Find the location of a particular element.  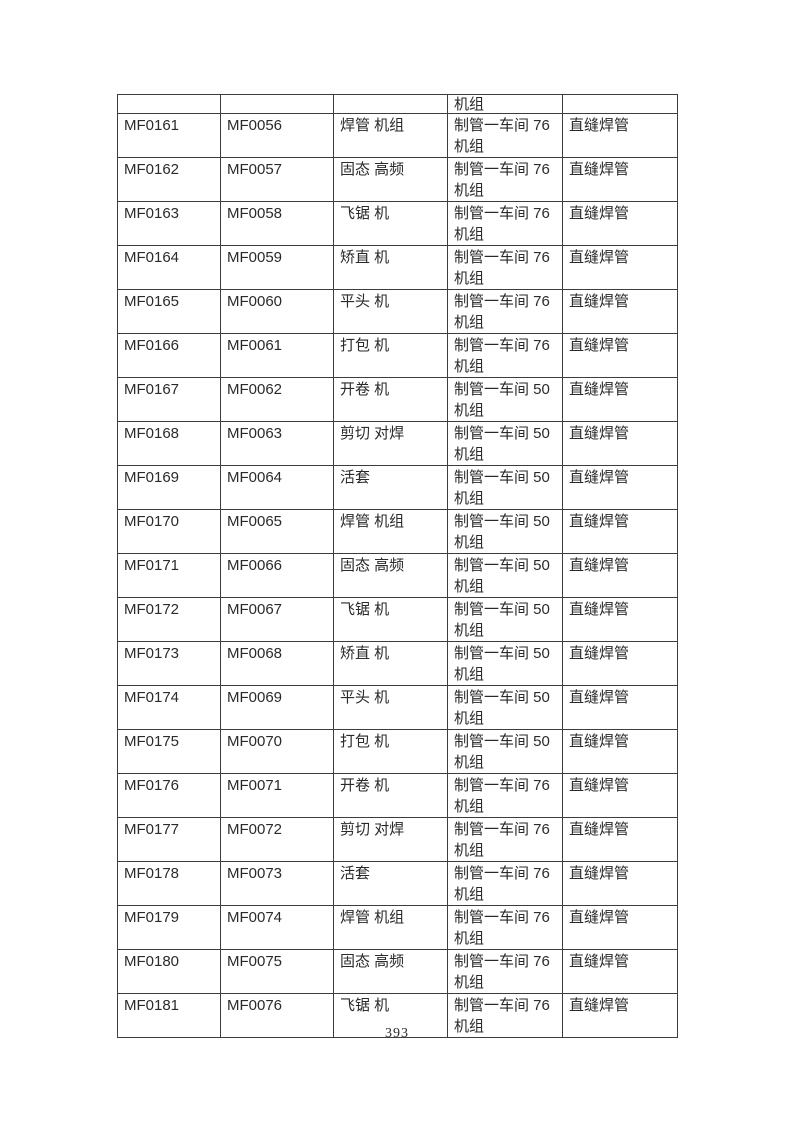

cell-location-continued: 机组 is located at coordinates (505, 104).